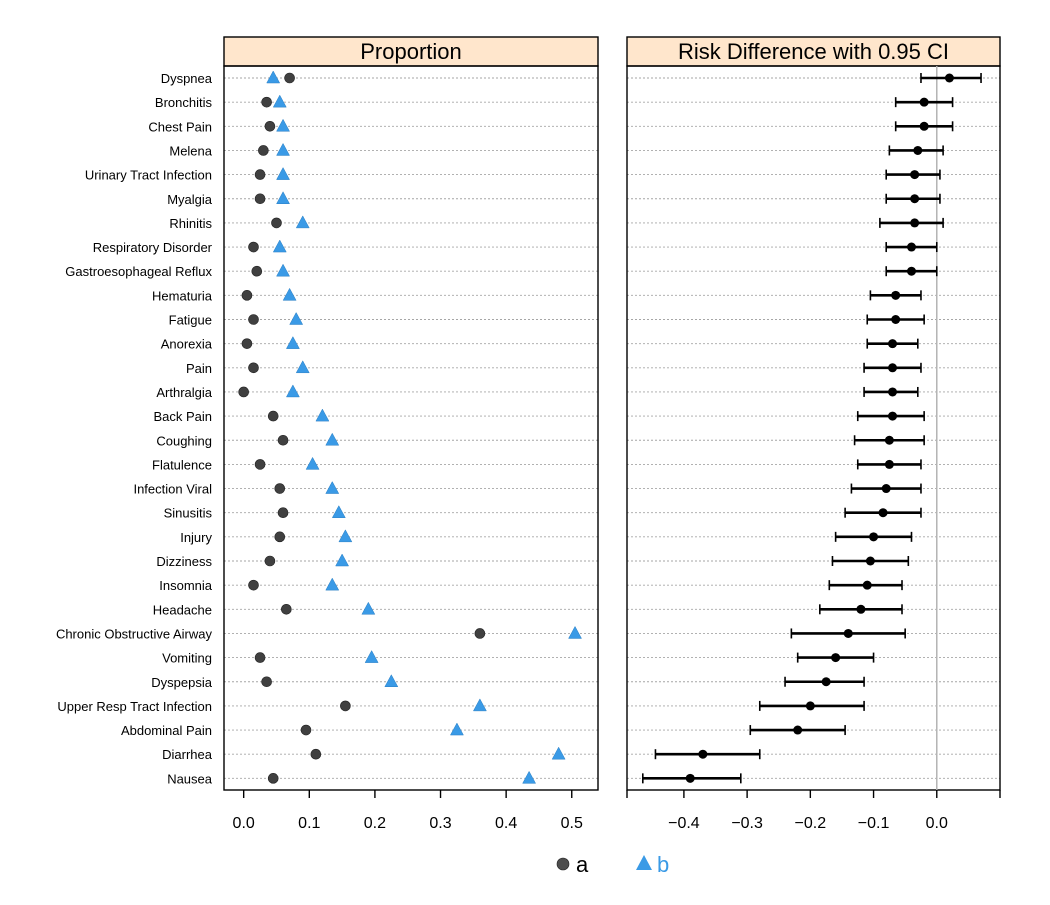 This screenshot has height=905, width=1050. Describe the element at coordinates (190, 223) in the screenshot. I see `category-label: Rhinitis` at that location.